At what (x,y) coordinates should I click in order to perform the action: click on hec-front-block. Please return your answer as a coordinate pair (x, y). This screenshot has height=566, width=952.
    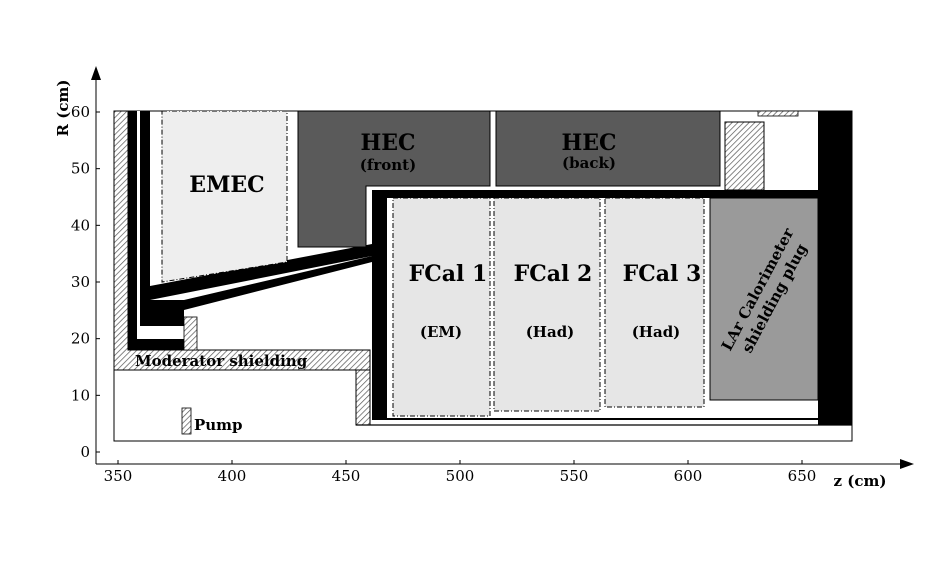
    Looking at the image, I should click on (394, 179).